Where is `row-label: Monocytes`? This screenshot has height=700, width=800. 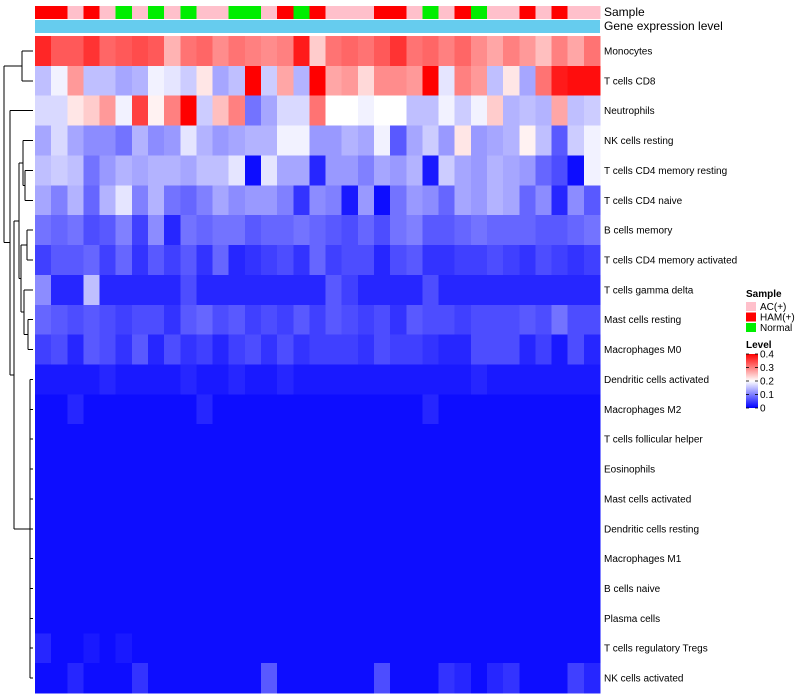 row-label: Monocytes is located at coordinates (628, 51).